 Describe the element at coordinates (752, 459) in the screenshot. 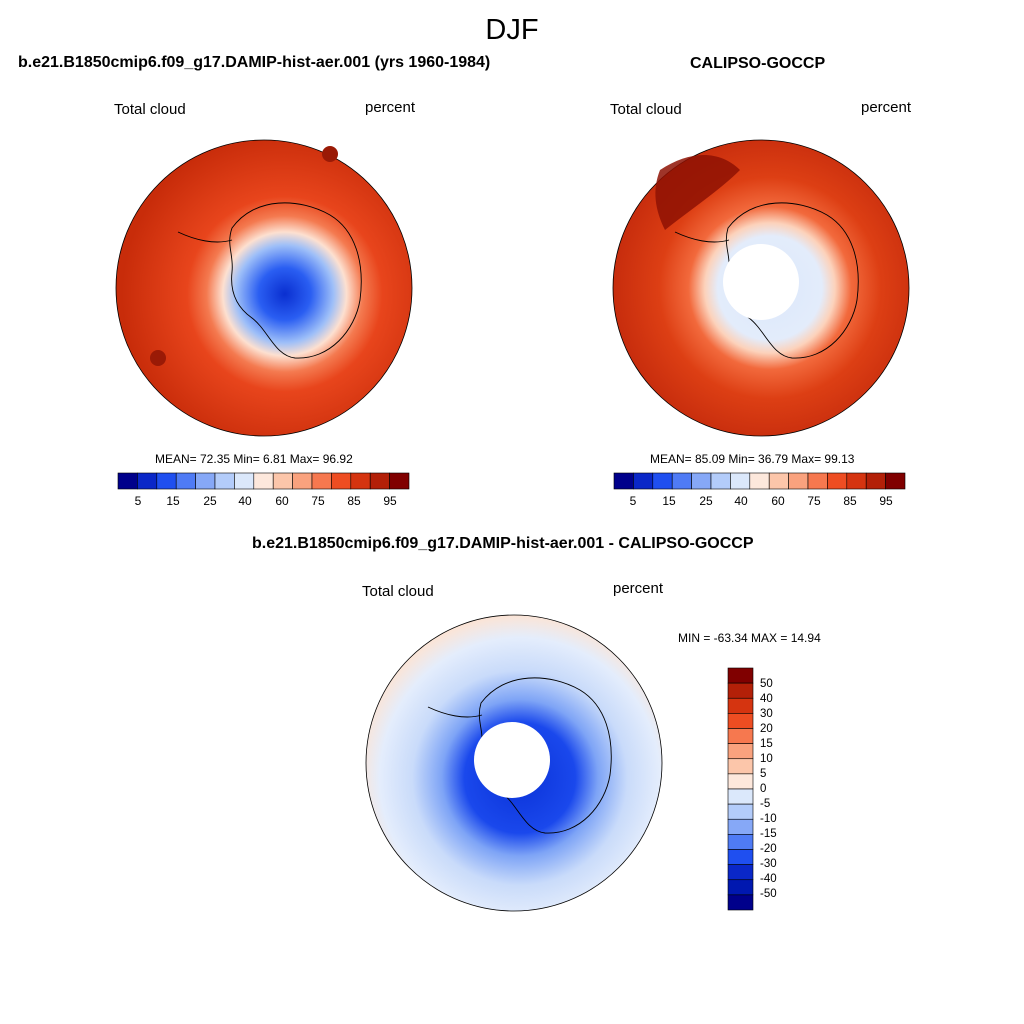

I see `panel2-stats: MEAN= 85.09 Min= 36.79 Max= 99.13` at that location.